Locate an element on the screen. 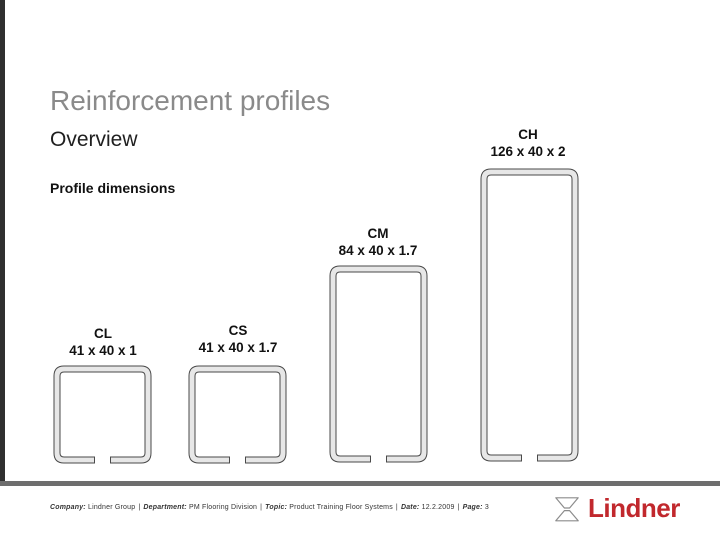 Image resolution: width=720 pixels, height=540 pixels. footer-value: 3 is located at coordinates (486, 507).